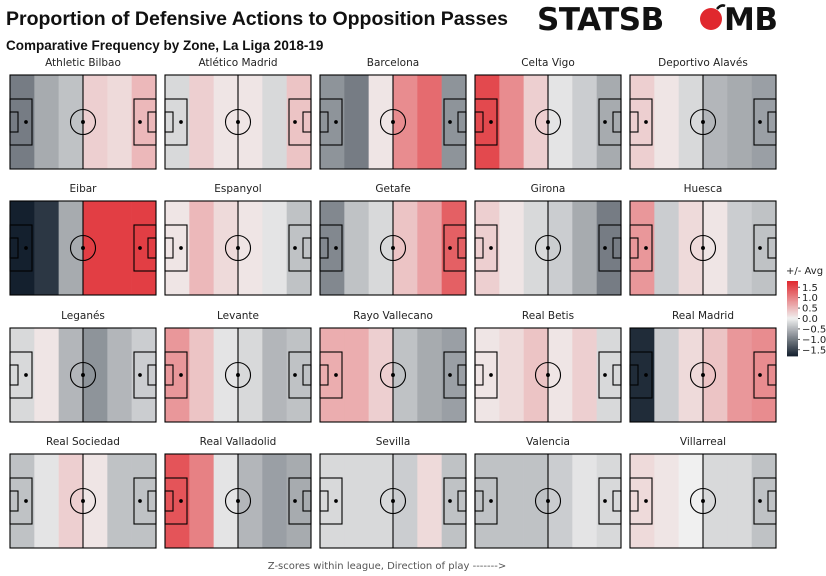 The width and height of the screenshot is (826, 576). I want to click on team-name: Villarreal, so click(703, 442).